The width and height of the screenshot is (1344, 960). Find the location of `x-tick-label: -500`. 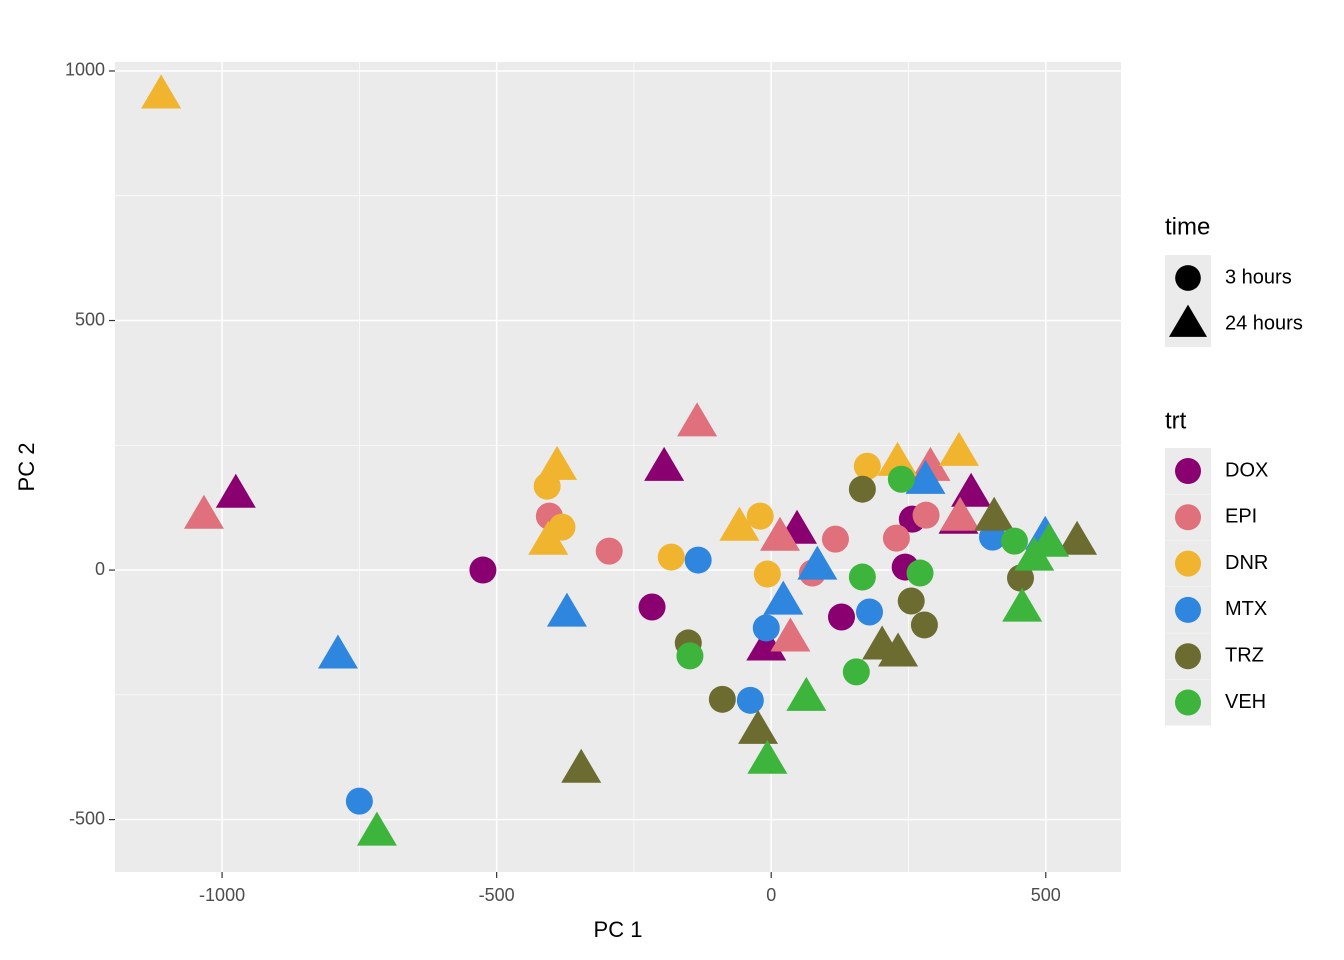

x-tick-label: -500 is located at coordinates (497, 895).